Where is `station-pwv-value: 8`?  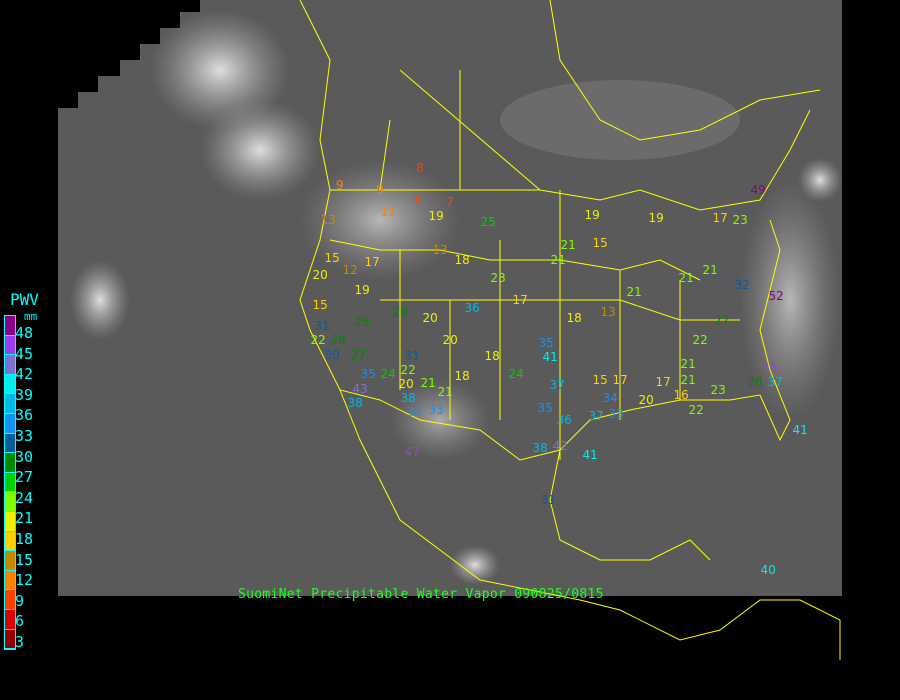
station-pwv-value: 8 is located at coordinates (420, 168).